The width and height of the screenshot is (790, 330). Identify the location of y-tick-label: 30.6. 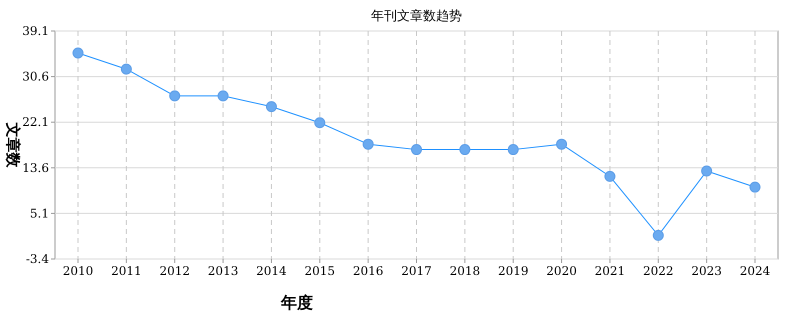
(35, 77).